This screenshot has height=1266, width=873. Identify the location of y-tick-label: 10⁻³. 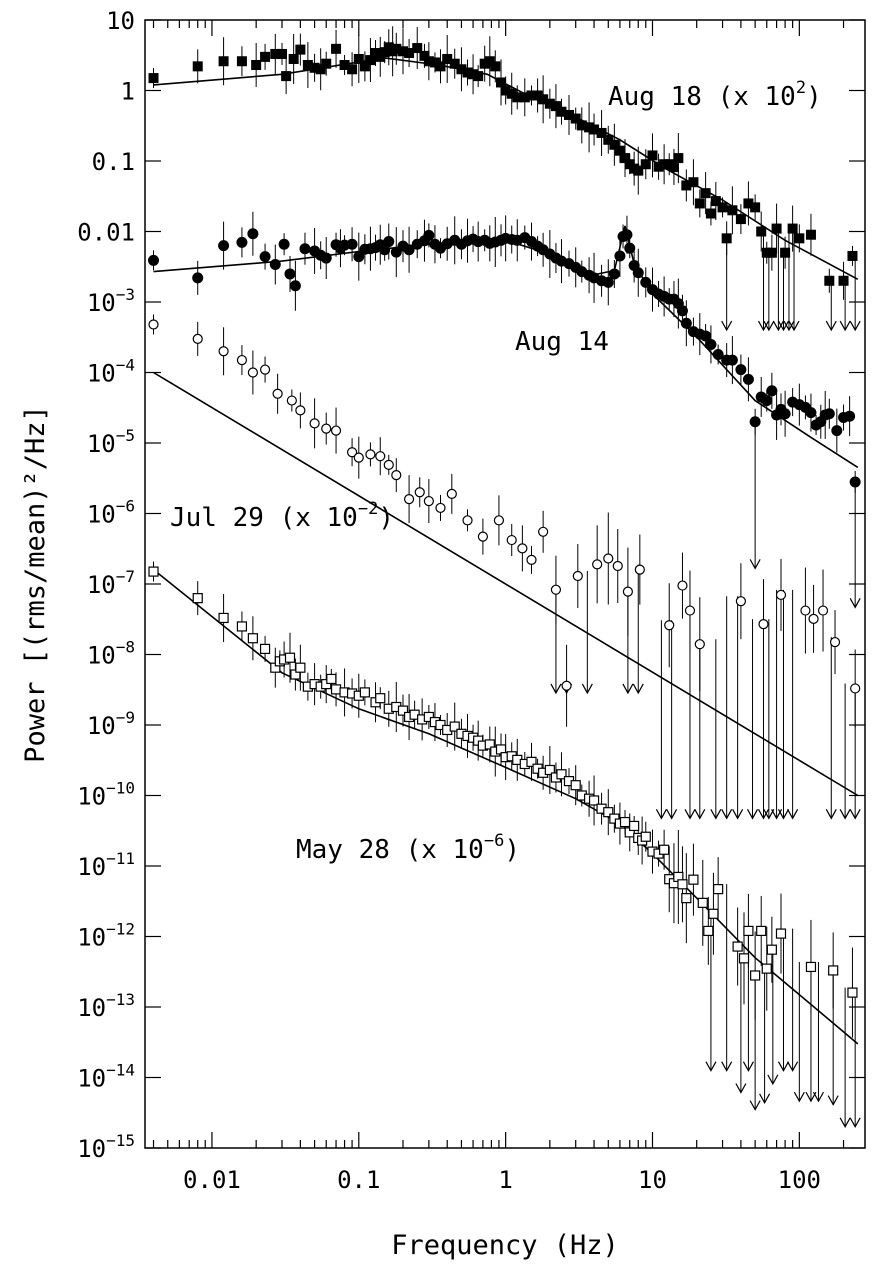
(111, 301).